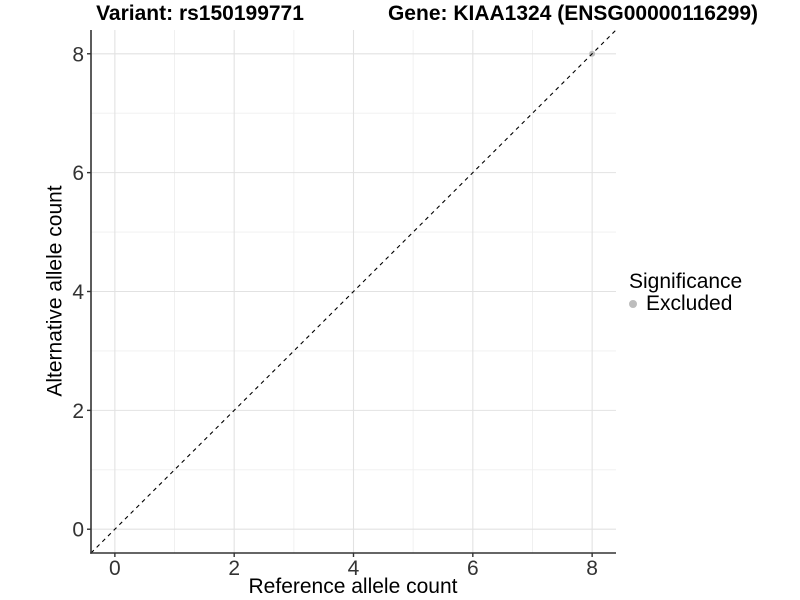 The height and width of the screenshot is (600, 800). I want to click on x-tick-label: 6, so click(473, 568).